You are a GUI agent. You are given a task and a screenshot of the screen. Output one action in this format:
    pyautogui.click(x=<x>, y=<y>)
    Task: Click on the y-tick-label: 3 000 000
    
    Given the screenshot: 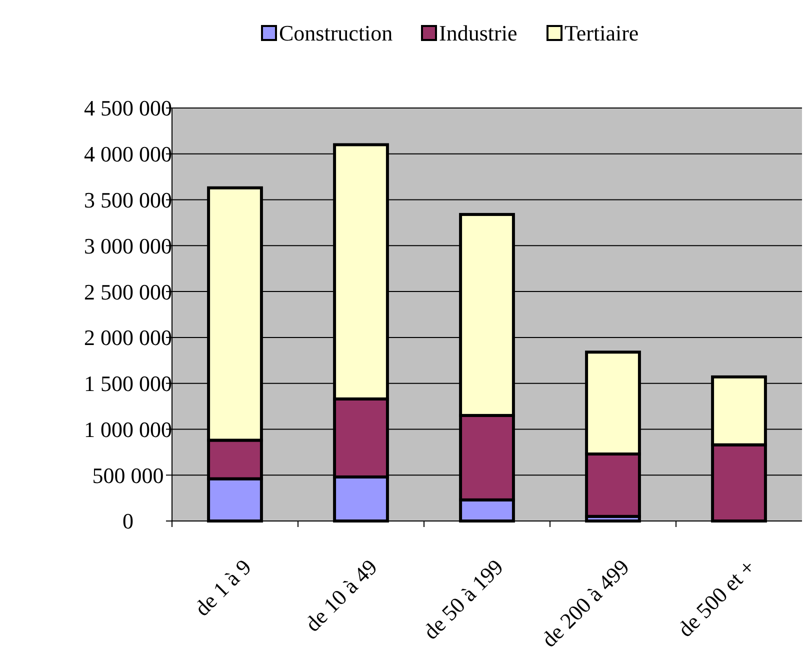 What is the action you would take?
    pyautogui.click(x=128, y=245)
    